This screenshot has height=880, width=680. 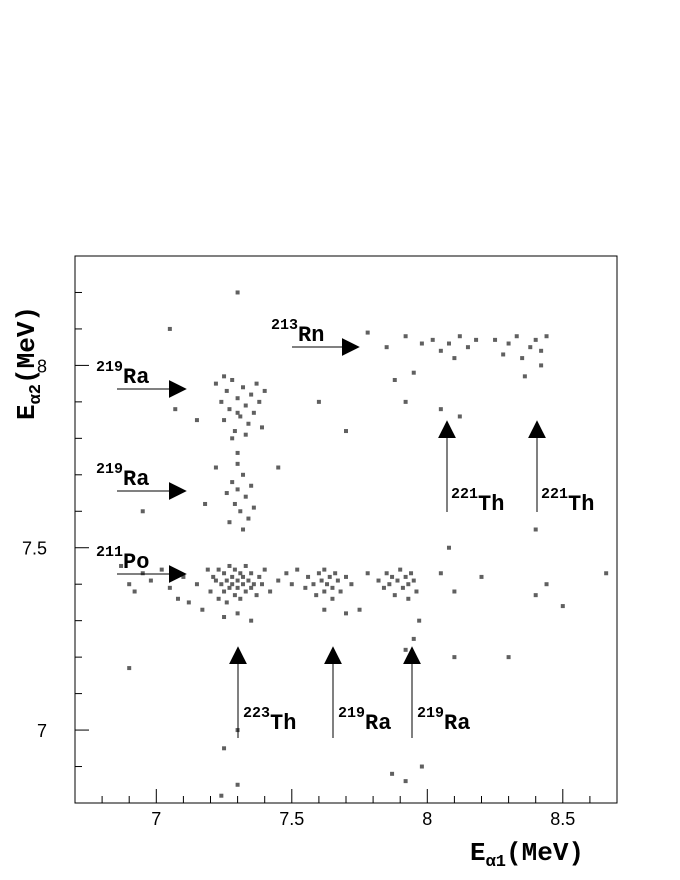 I want to click on x-tick-label: 7, so click(x=156, y=819).